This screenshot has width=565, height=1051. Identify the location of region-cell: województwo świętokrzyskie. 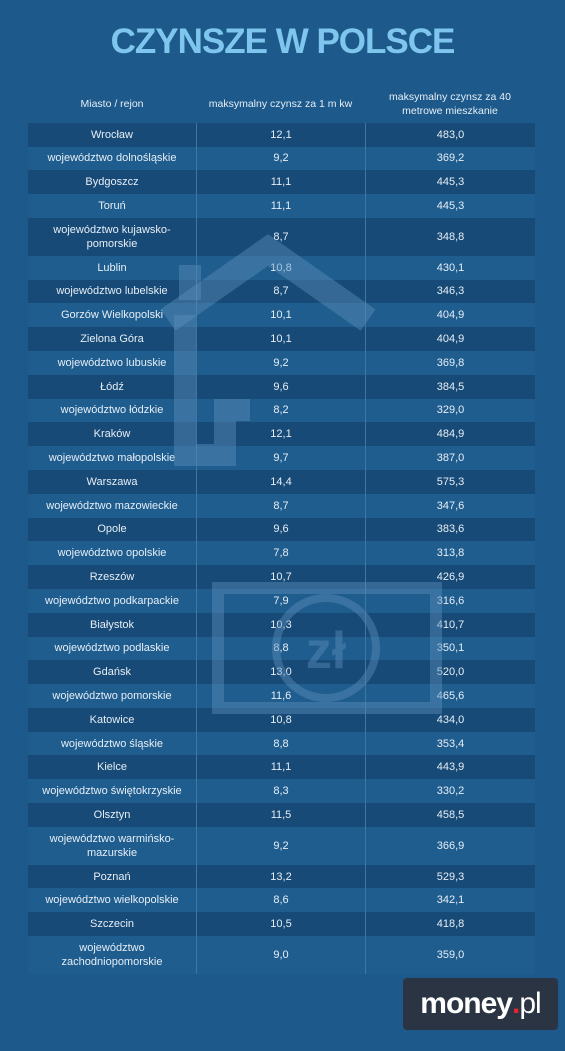
(112, 791).